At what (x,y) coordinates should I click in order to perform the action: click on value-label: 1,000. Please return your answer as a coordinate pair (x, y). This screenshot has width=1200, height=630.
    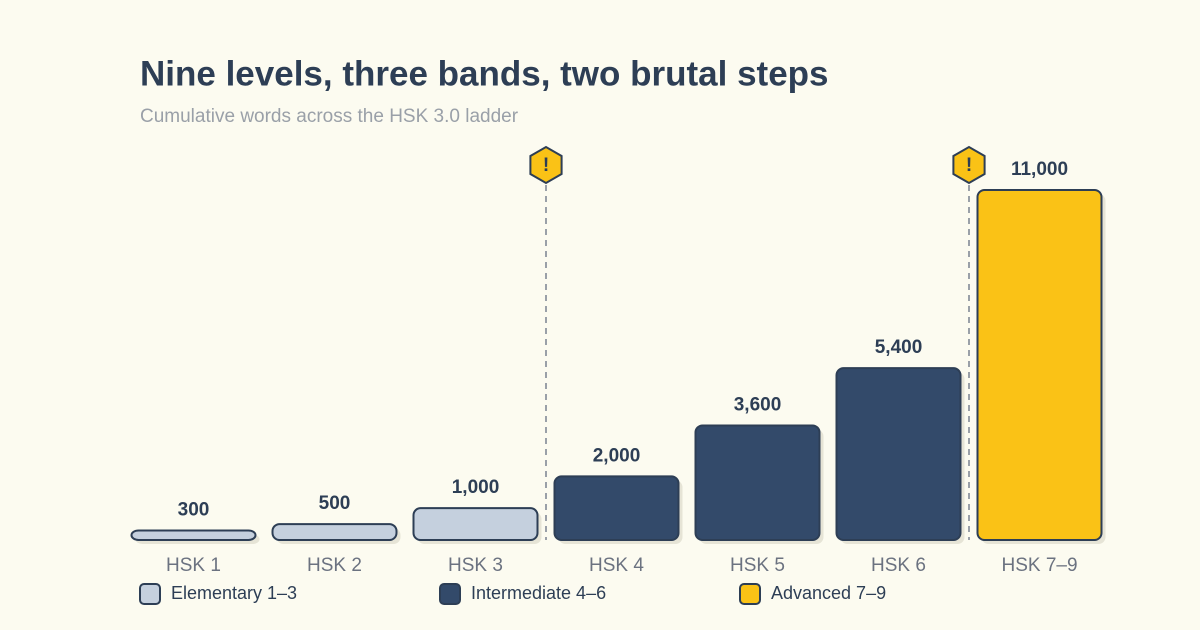
    Looking at the image, I should click on (476, 487).